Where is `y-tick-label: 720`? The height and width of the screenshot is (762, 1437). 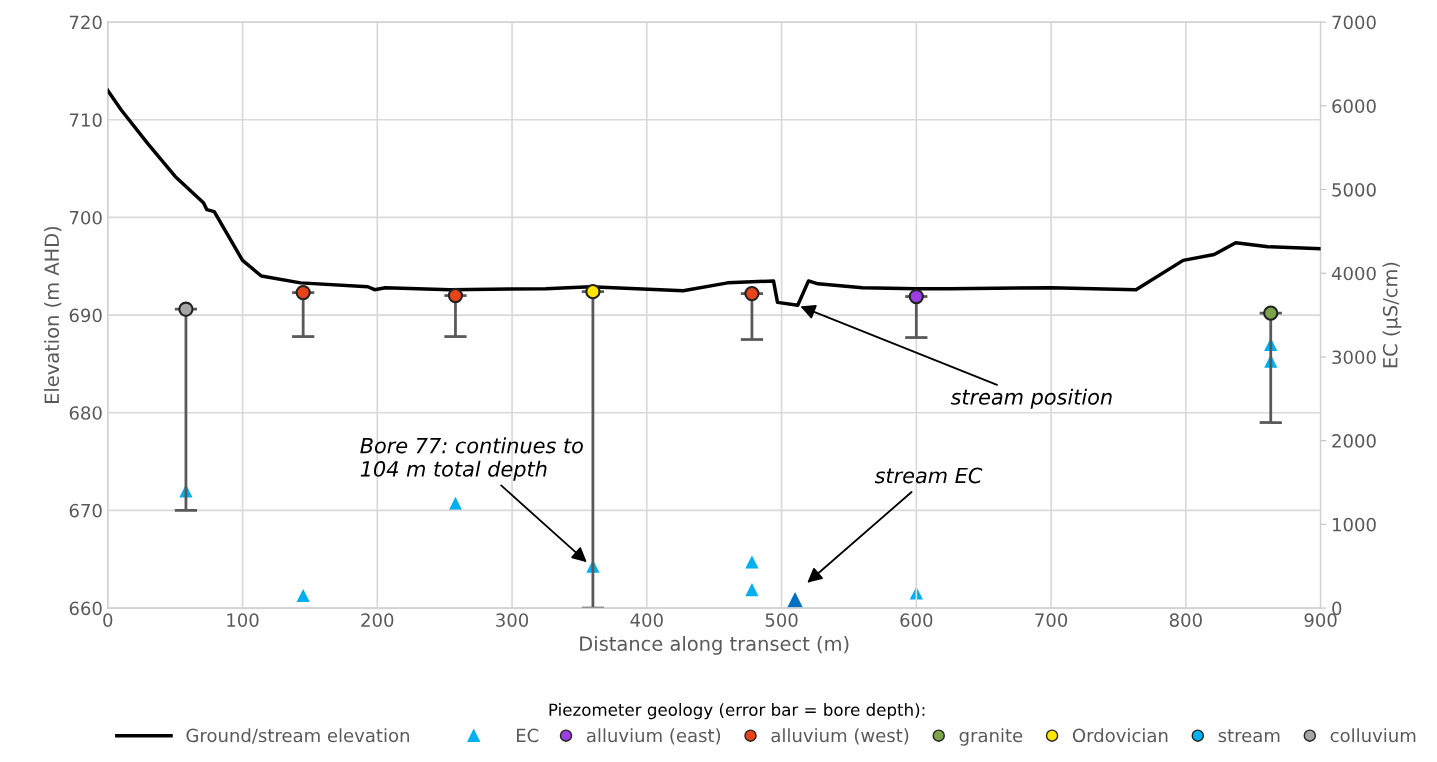
y-tick-label: 720 is located at coordinates (85, 22).